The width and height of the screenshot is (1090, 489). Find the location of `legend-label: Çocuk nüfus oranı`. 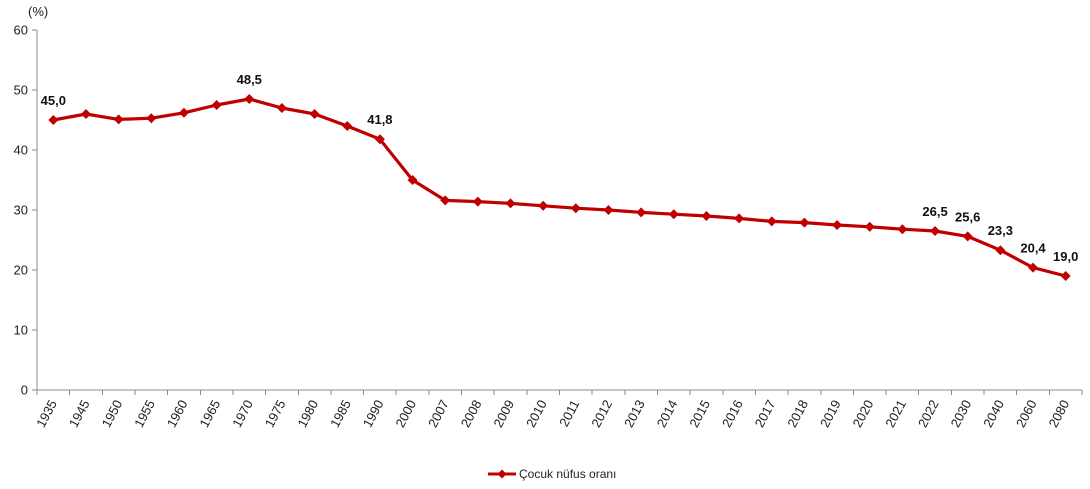

legend-label: Çocuk nüfus oranı is located at coordinates (567, 474).